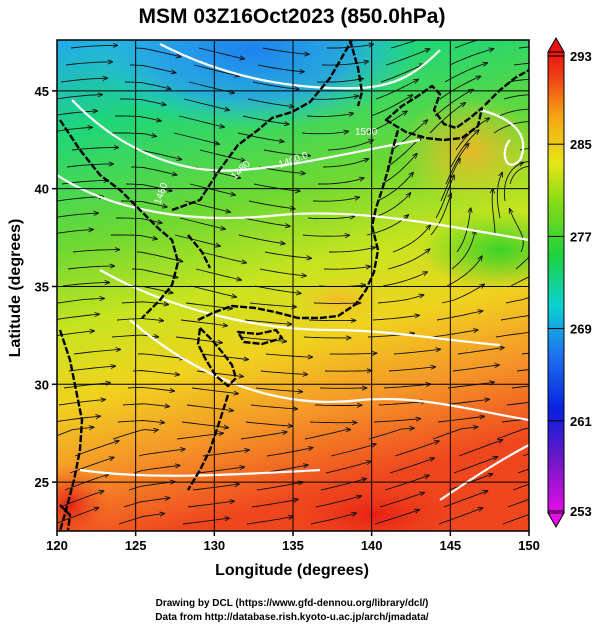 This screenshot has width=599, height=625. I want to click on coastline-honshu, so click(298, 225).